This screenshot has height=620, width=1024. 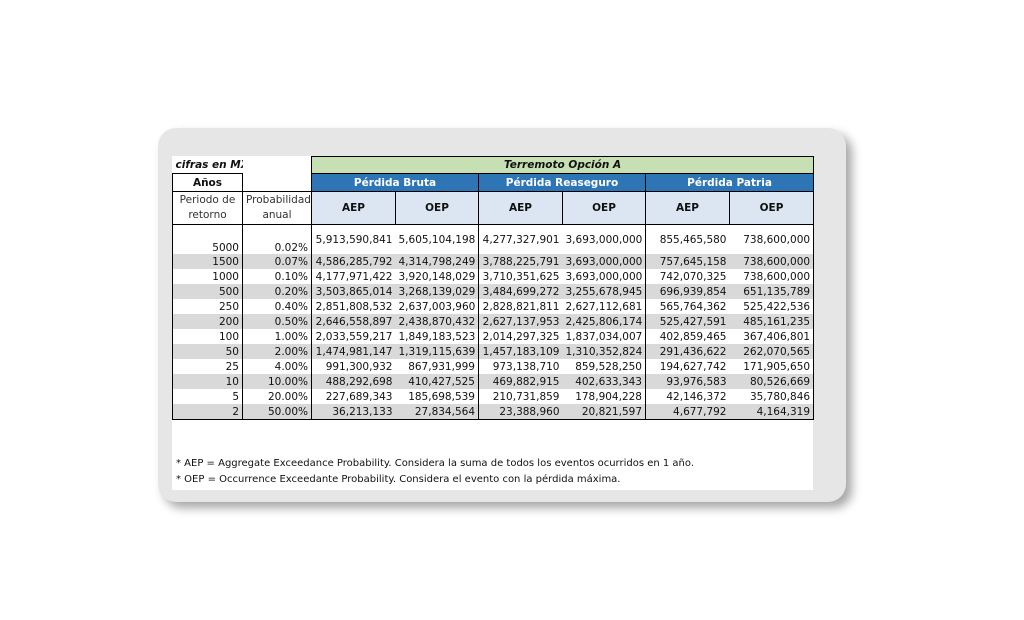 What do you see at coordinates (437, 412) in the screenshot?
I see `value-cell: 27,834,564` at bounding box center [437, 412].